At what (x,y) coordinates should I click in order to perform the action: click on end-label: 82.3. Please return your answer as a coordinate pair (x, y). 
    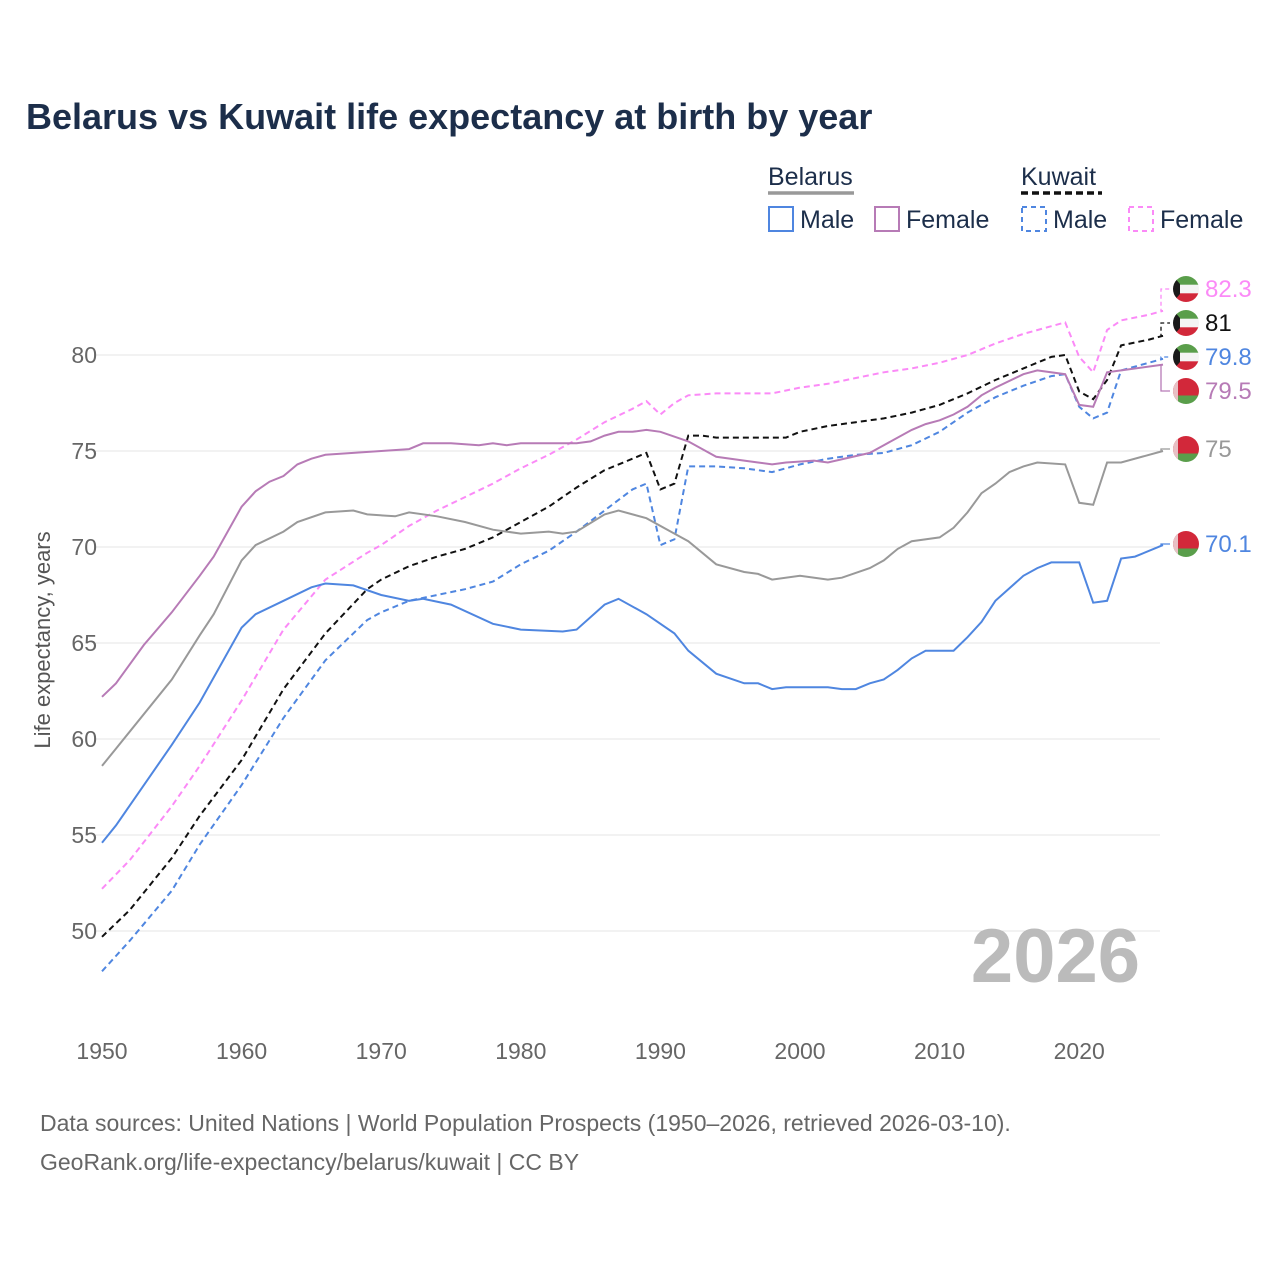
    Looking at the image, I should click on (1228, 289).